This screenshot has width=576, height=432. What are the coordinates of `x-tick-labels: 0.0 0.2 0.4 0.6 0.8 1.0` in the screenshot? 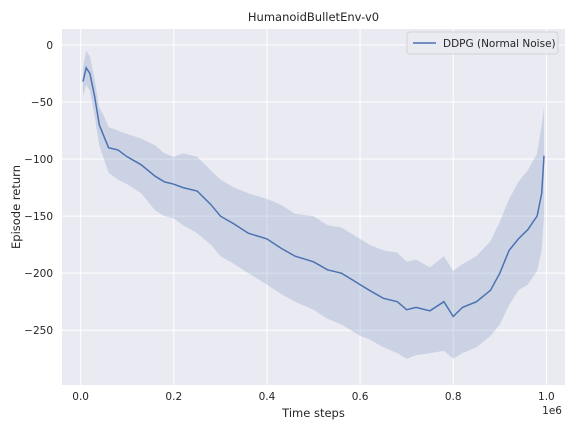 It's located at (313, 397).